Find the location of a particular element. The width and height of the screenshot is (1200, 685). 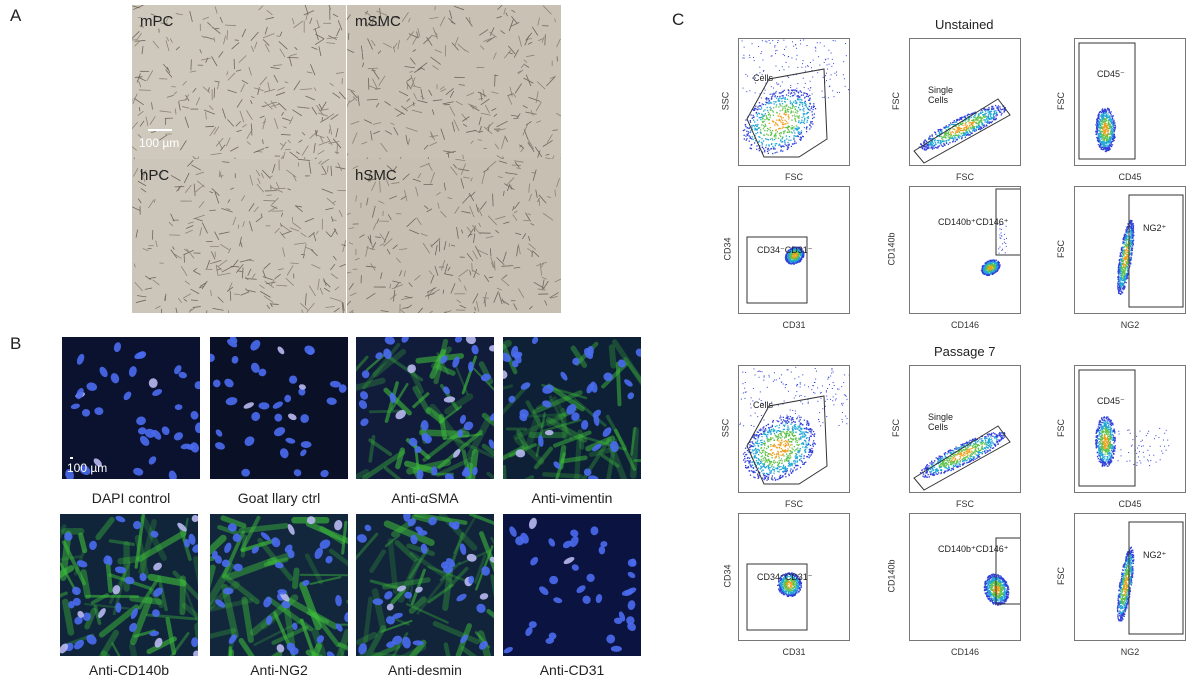

caption-anti-ng2: Anti-NG2 is located at coordinates (279, 670).